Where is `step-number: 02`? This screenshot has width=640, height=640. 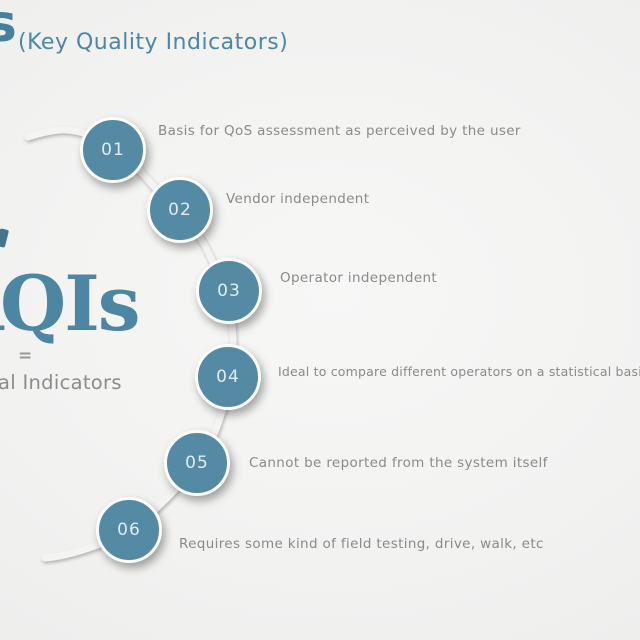
step-number: 02 is located at coordinates (180, 210).